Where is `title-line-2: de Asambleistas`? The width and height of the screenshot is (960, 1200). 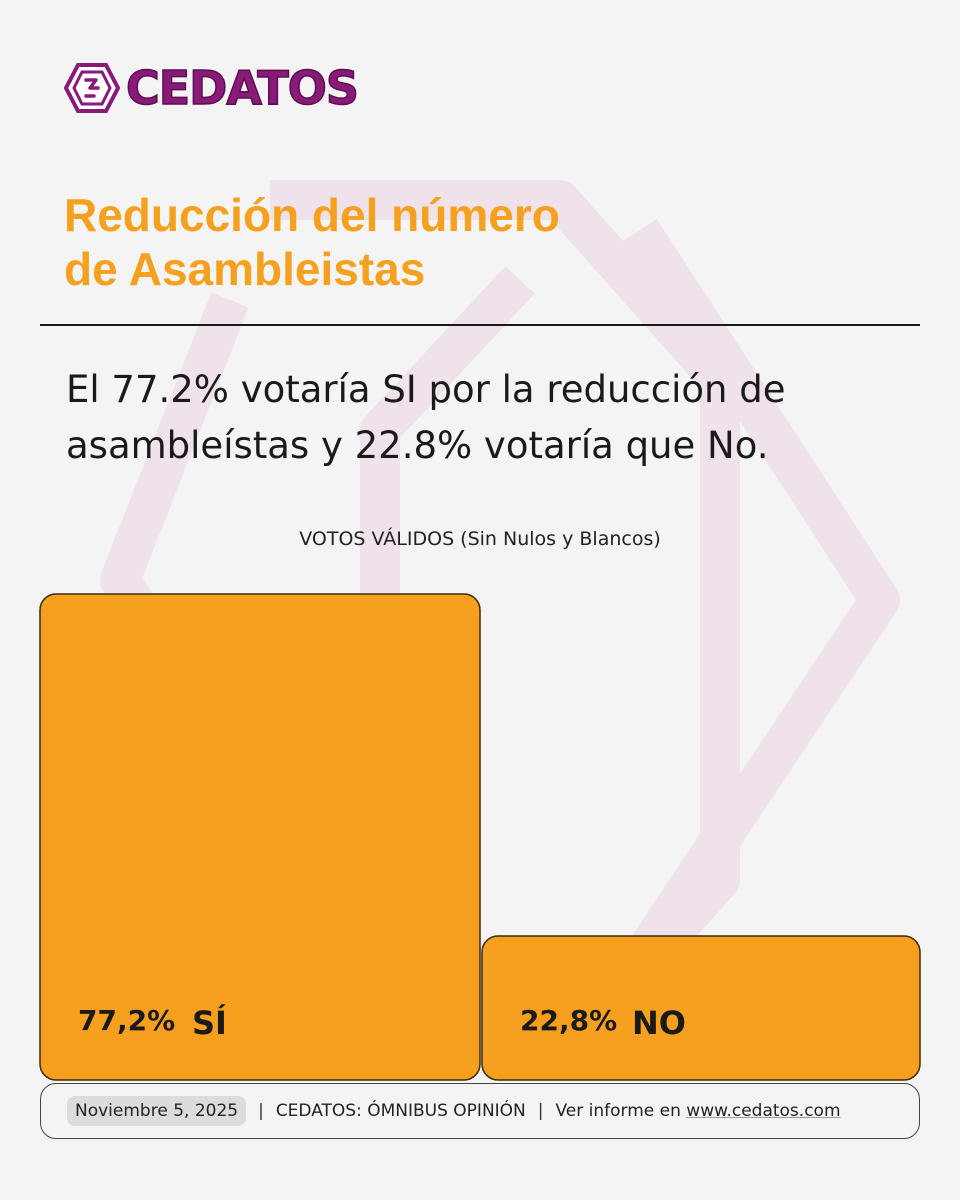 title-line-2: de Asambleistas is located at coordinates (245, 269).